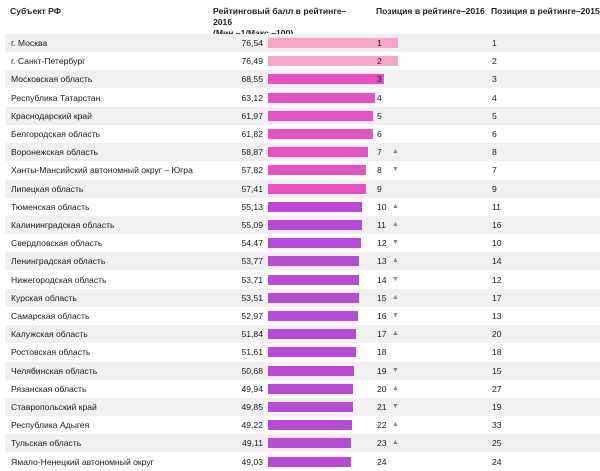 The height and width of the screenshot is (471, 600). Describe the element at coordinates (379, 170) in the screenshot. I see `position-2016: 8` at that location.